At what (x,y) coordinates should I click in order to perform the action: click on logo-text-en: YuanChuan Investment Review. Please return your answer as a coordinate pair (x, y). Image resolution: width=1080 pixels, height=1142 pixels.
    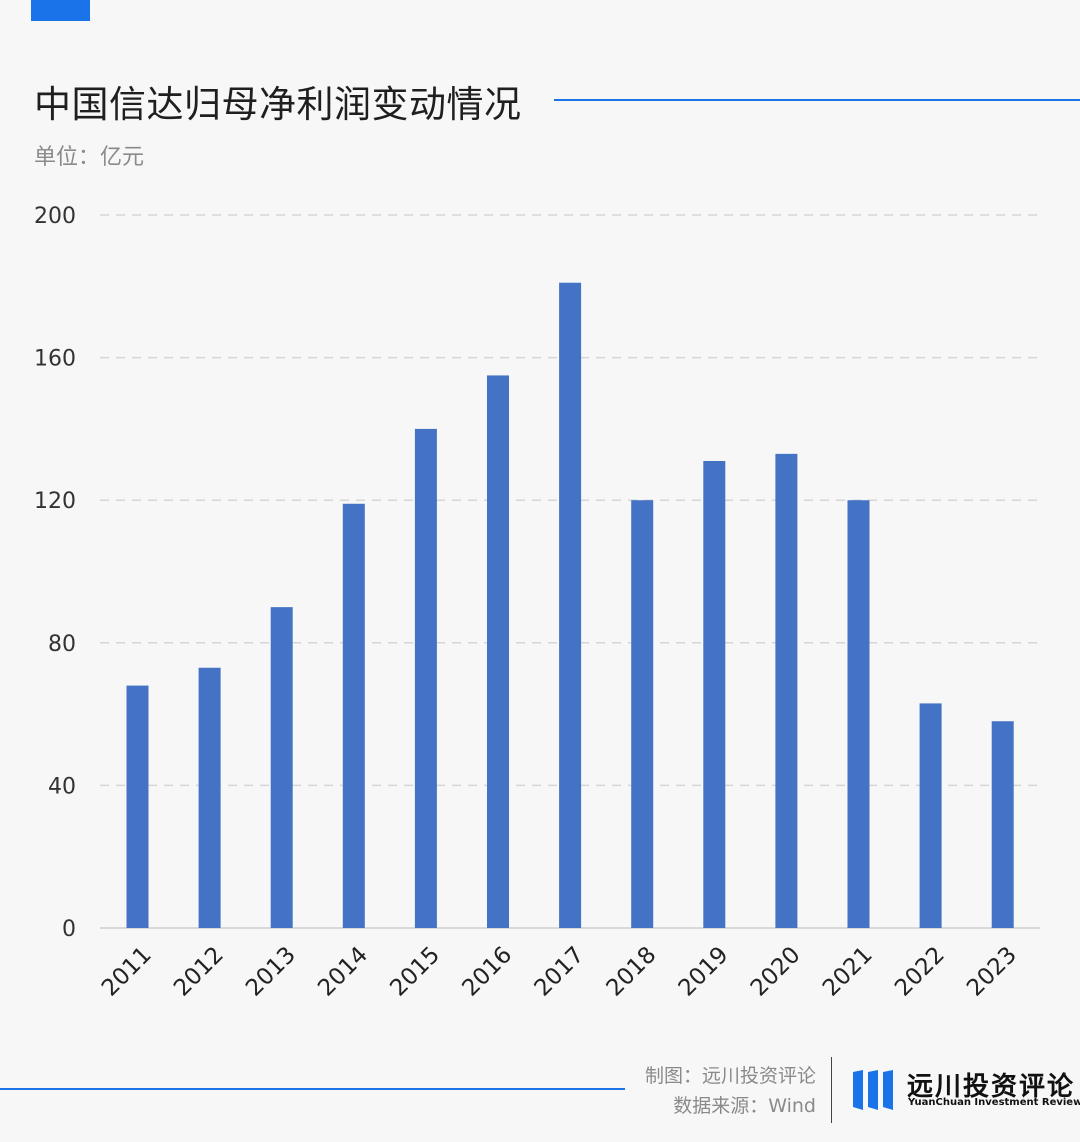
    Looking at the image, I should click on (994, 1102).